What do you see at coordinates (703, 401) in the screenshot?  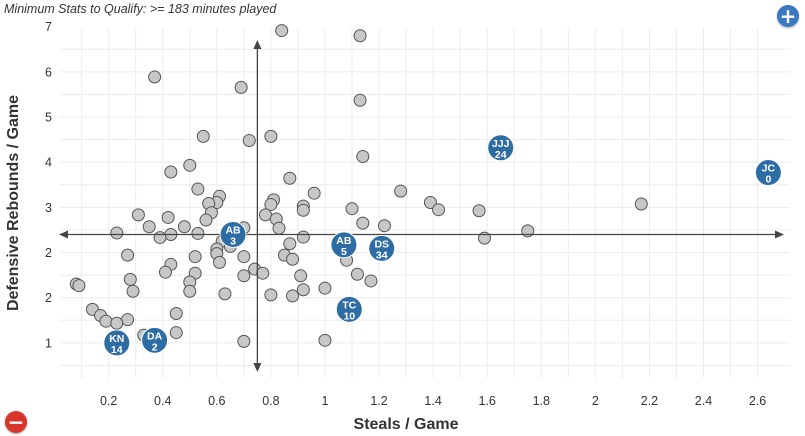 I see `x-tick-label: 2.4` at bounding box center [703, 401].